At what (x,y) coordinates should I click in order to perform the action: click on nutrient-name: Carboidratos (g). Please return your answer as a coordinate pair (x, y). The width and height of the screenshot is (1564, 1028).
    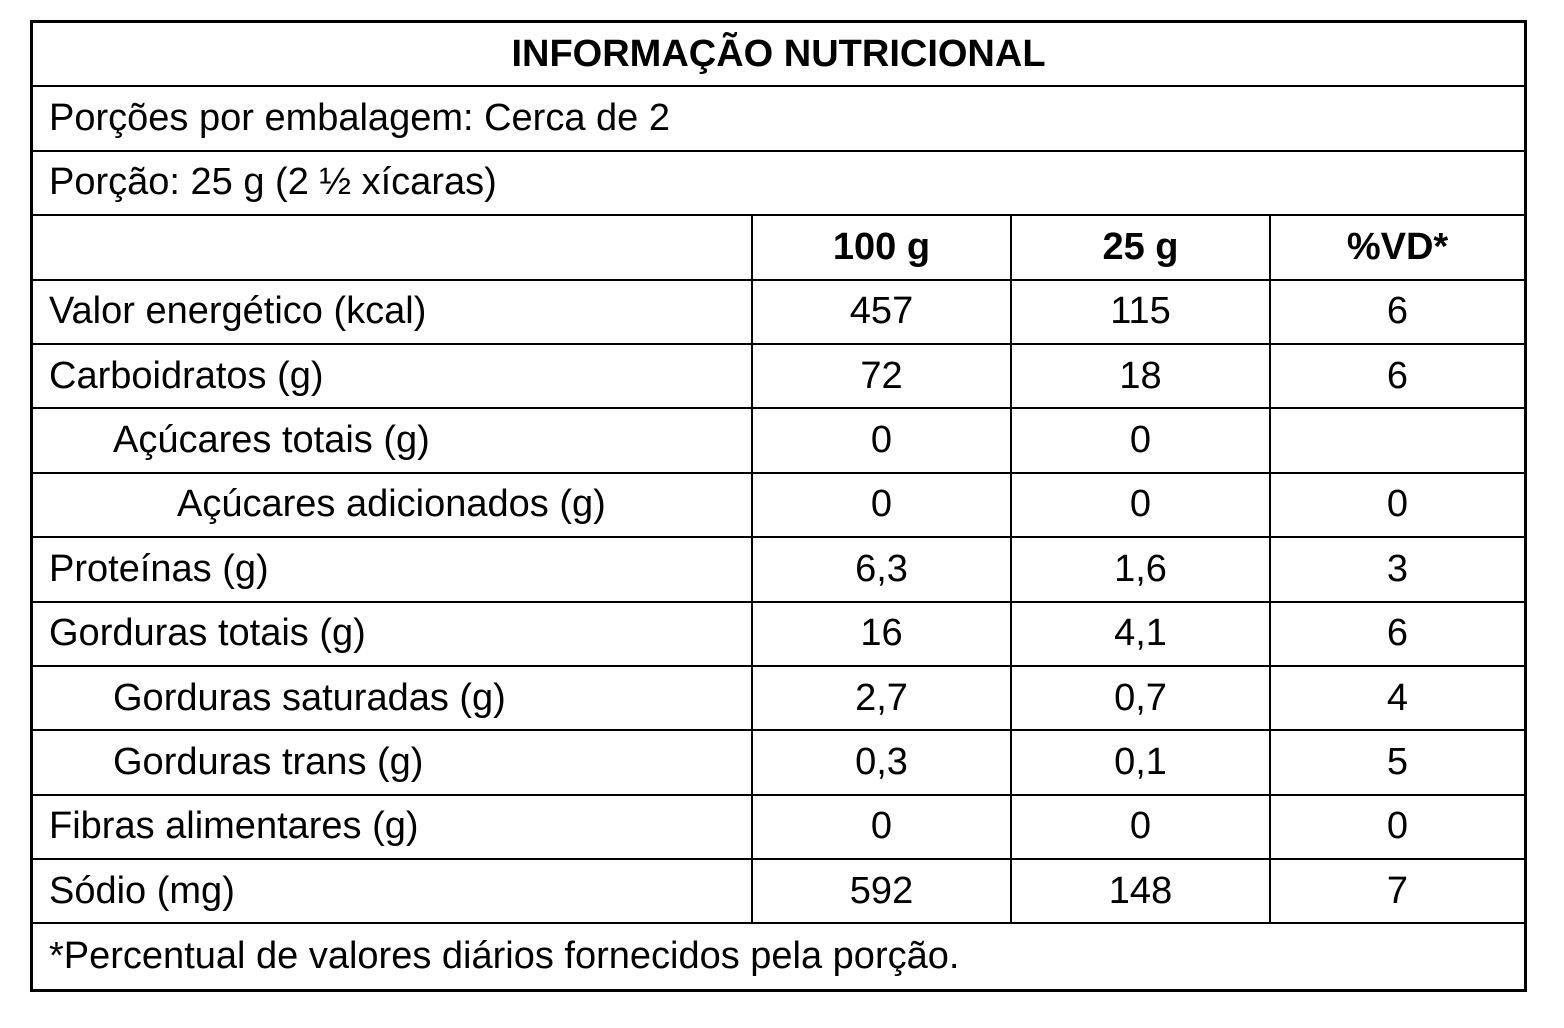
    Looking at the image, I should click on (393, 376).